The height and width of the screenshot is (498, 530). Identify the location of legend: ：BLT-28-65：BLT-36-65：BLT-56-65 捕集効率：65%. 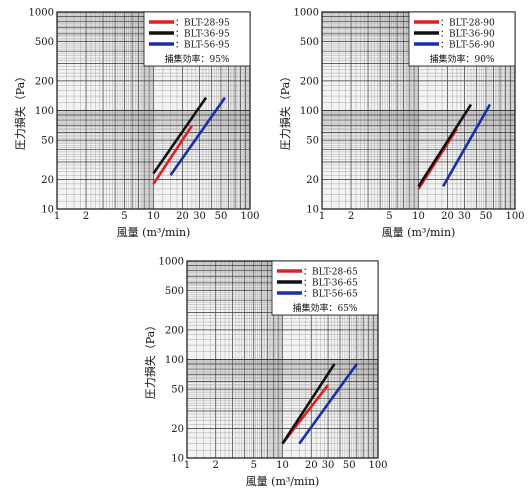
(325, 288).